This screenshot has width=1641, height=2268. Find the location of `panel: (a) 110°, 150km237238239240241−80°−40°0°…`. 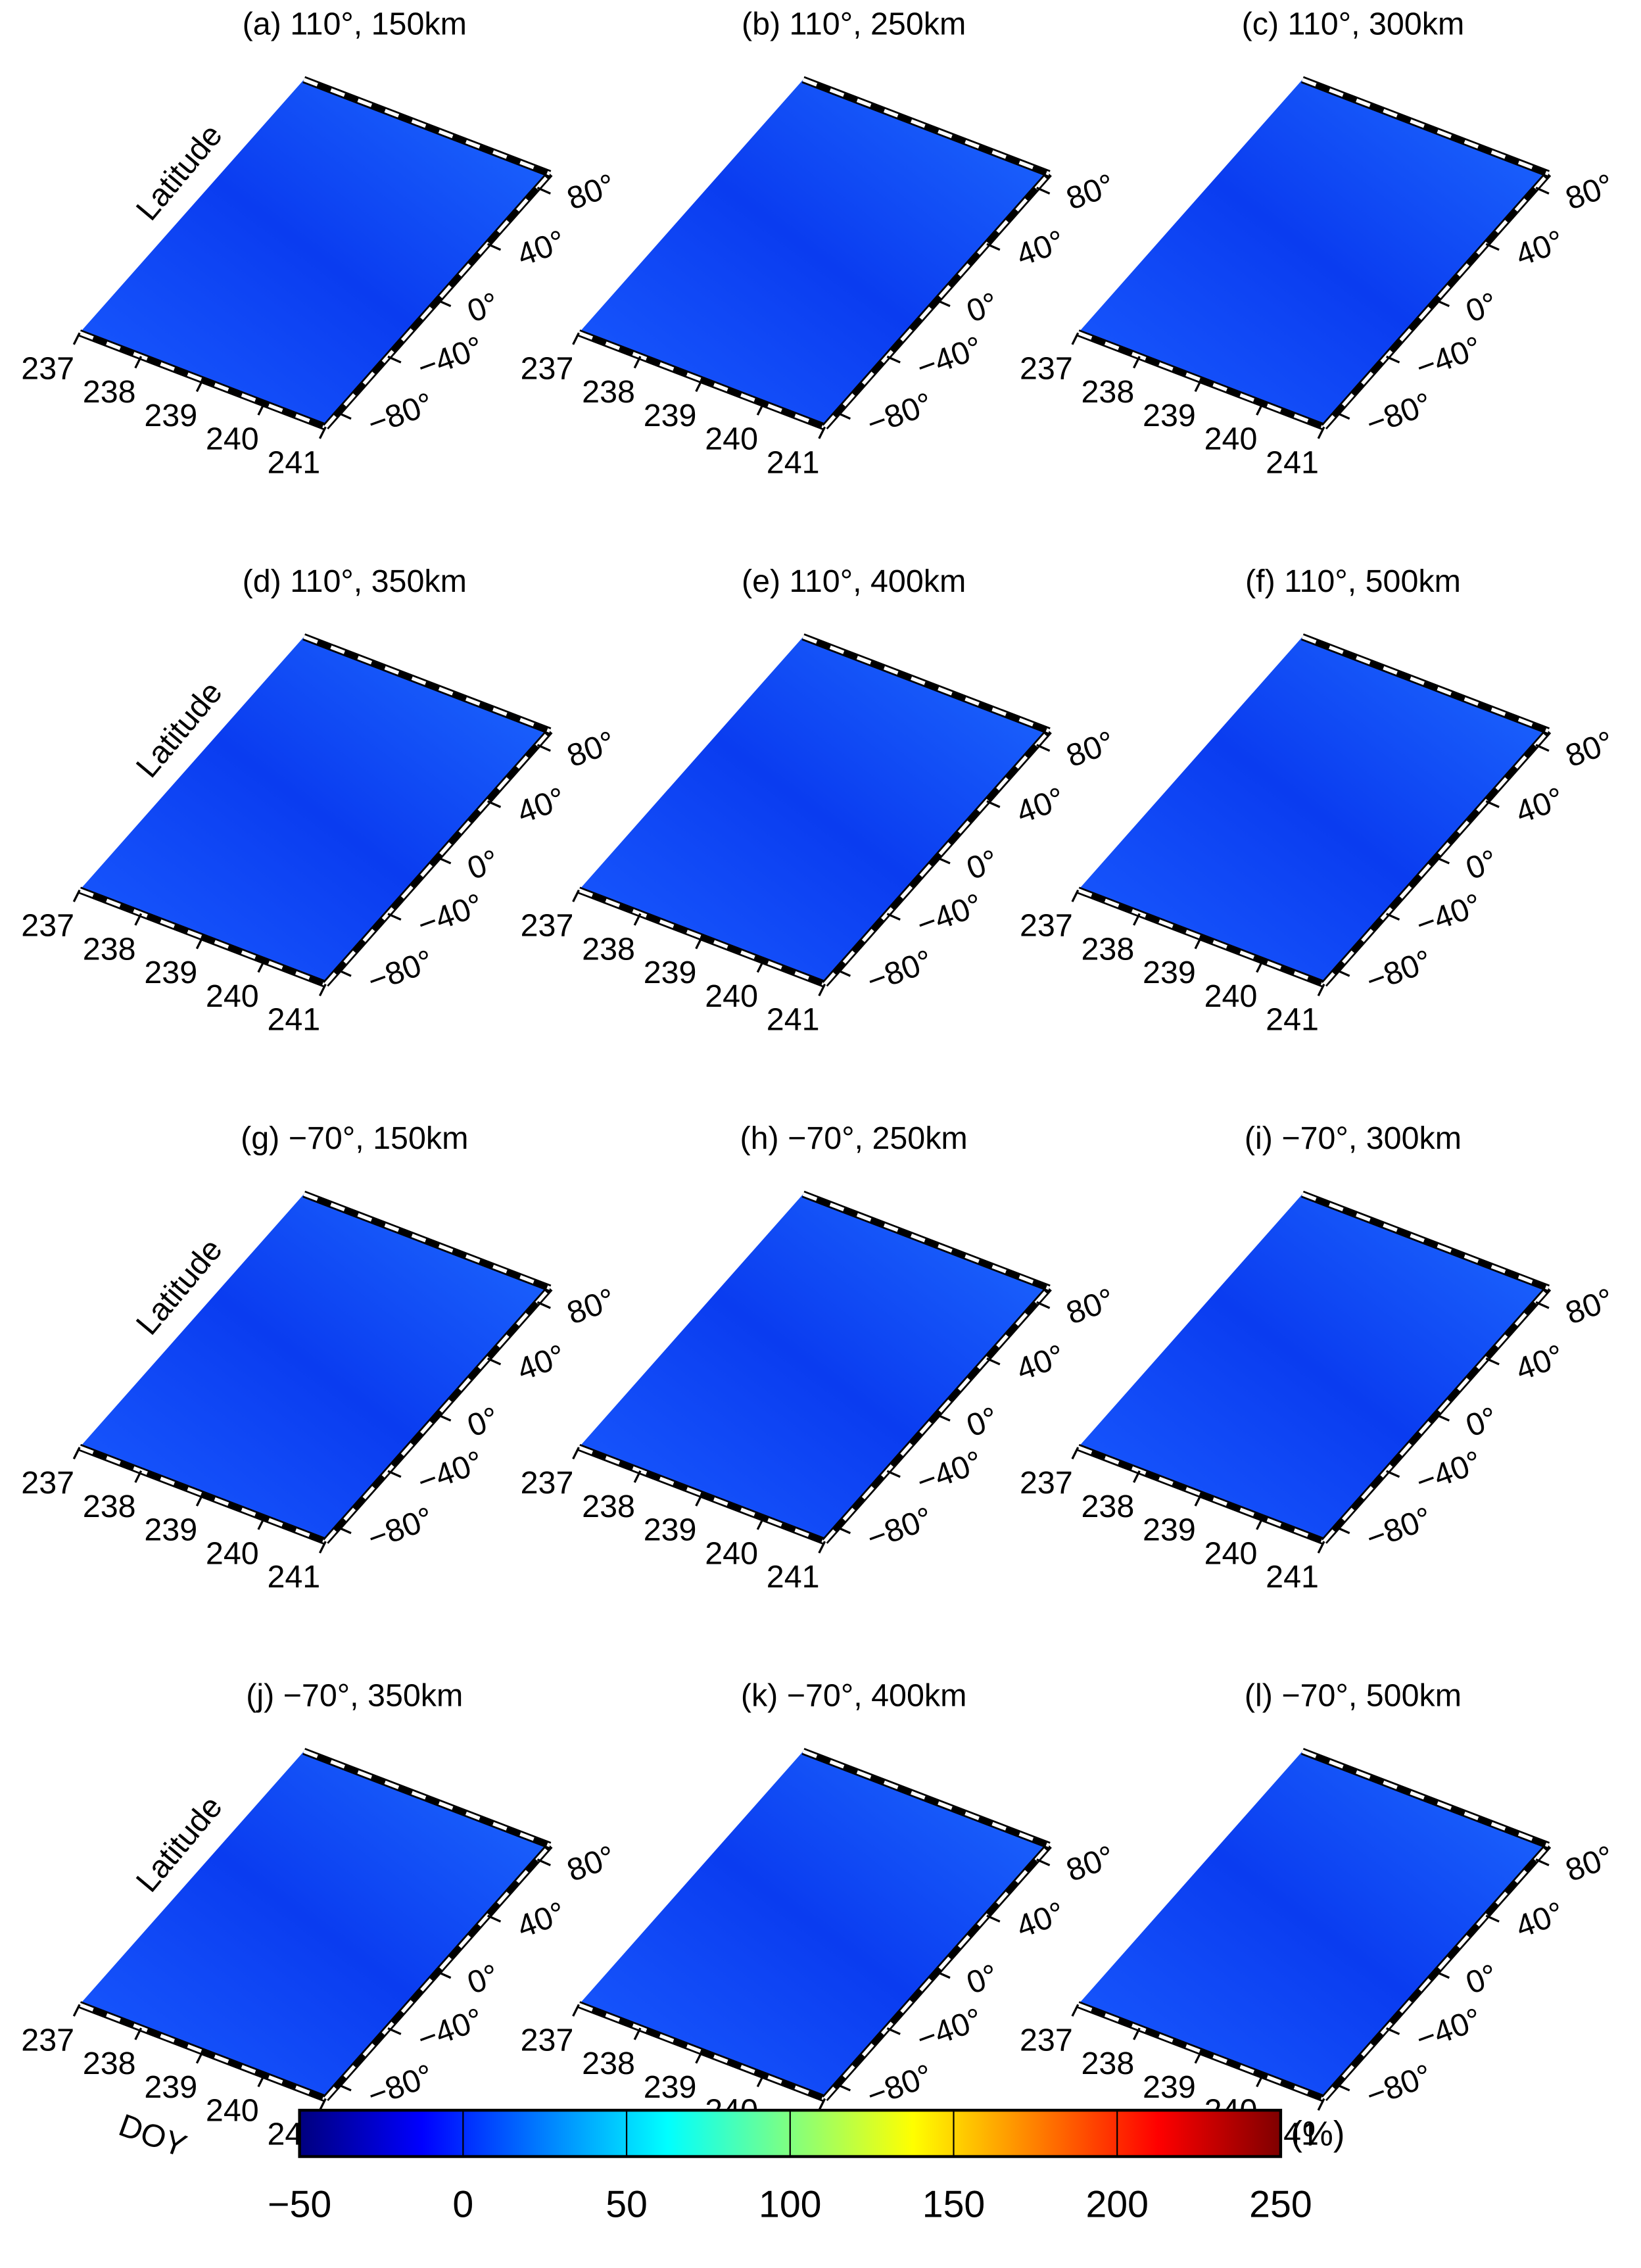

panel: (a) 110°, 150km237238239240241−80°−40°0°… is located at coordinates (320, 243).